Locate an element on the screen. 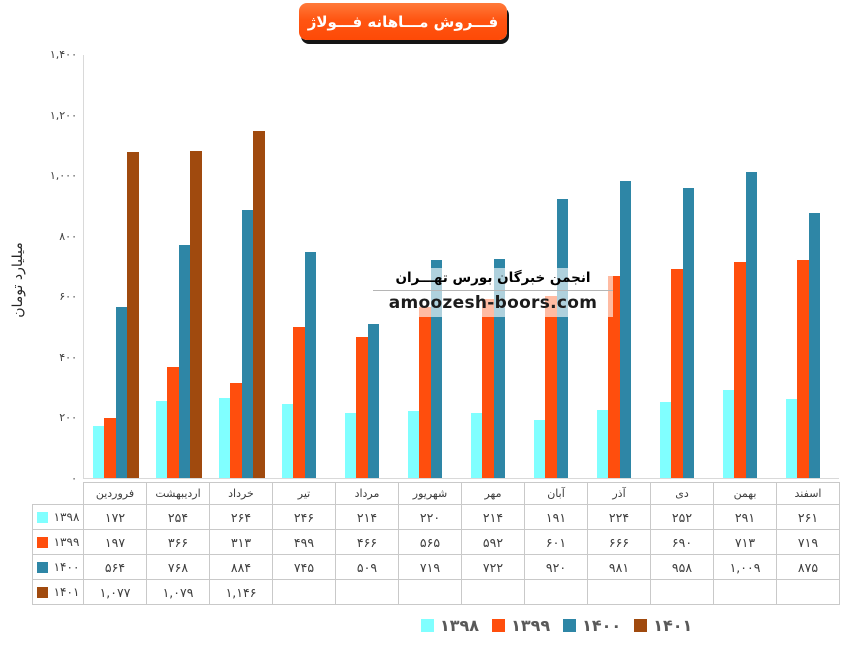 This screenshot has width=851, height=647. watermark-line2: amoozesh-boors.com is located at coordinates (493, 304).